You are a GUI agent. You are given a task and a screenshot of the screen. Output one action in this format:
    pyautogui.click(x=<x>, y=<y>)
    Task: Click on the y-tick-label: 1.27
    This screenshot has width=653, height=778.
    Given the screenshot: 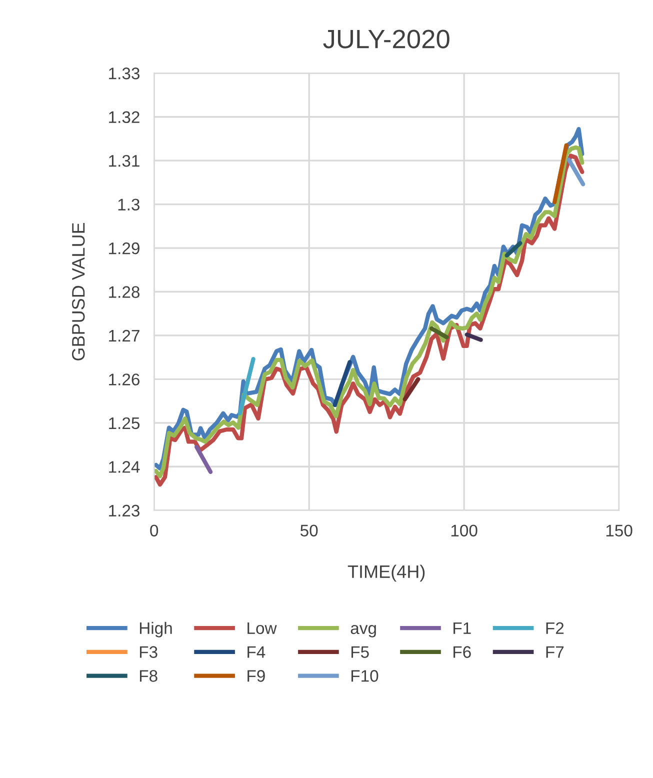 What is the action you would take?
    pyautogui.click(x=124, y=336)
    